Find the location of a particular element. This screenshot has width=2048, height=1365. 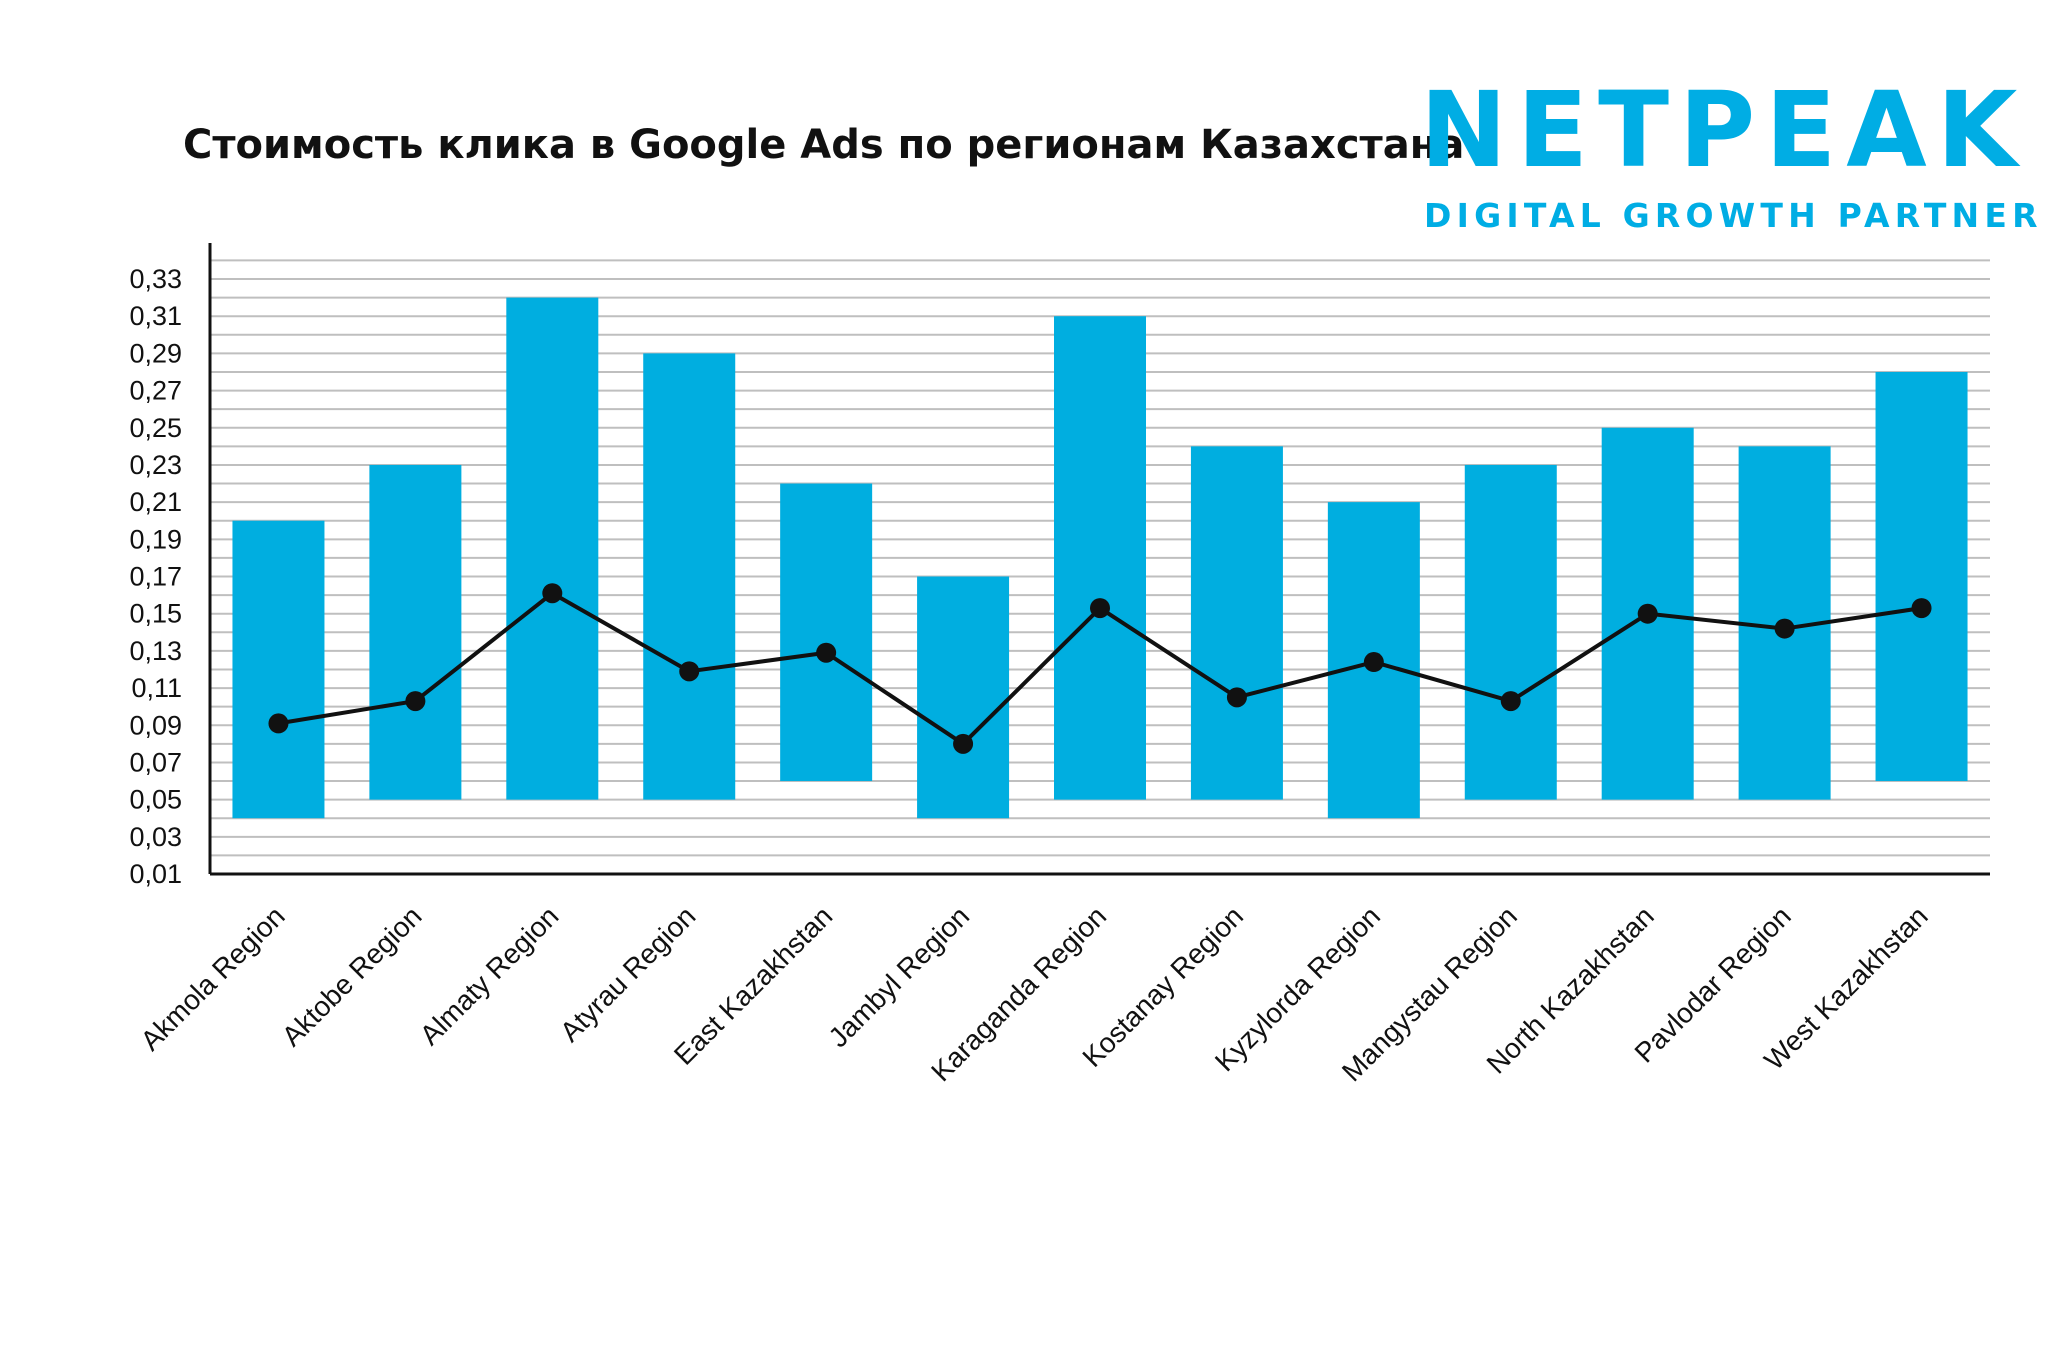

y-tick-label: 0,21 is located at coordinates (155, 502).